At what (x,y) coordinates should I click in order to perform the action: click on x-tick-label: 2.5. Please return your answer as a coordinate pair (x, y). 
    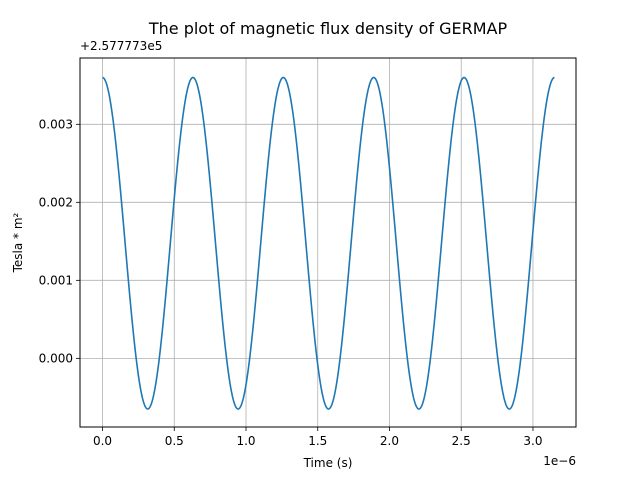
    Looking at the image, I should click on (461, 441).